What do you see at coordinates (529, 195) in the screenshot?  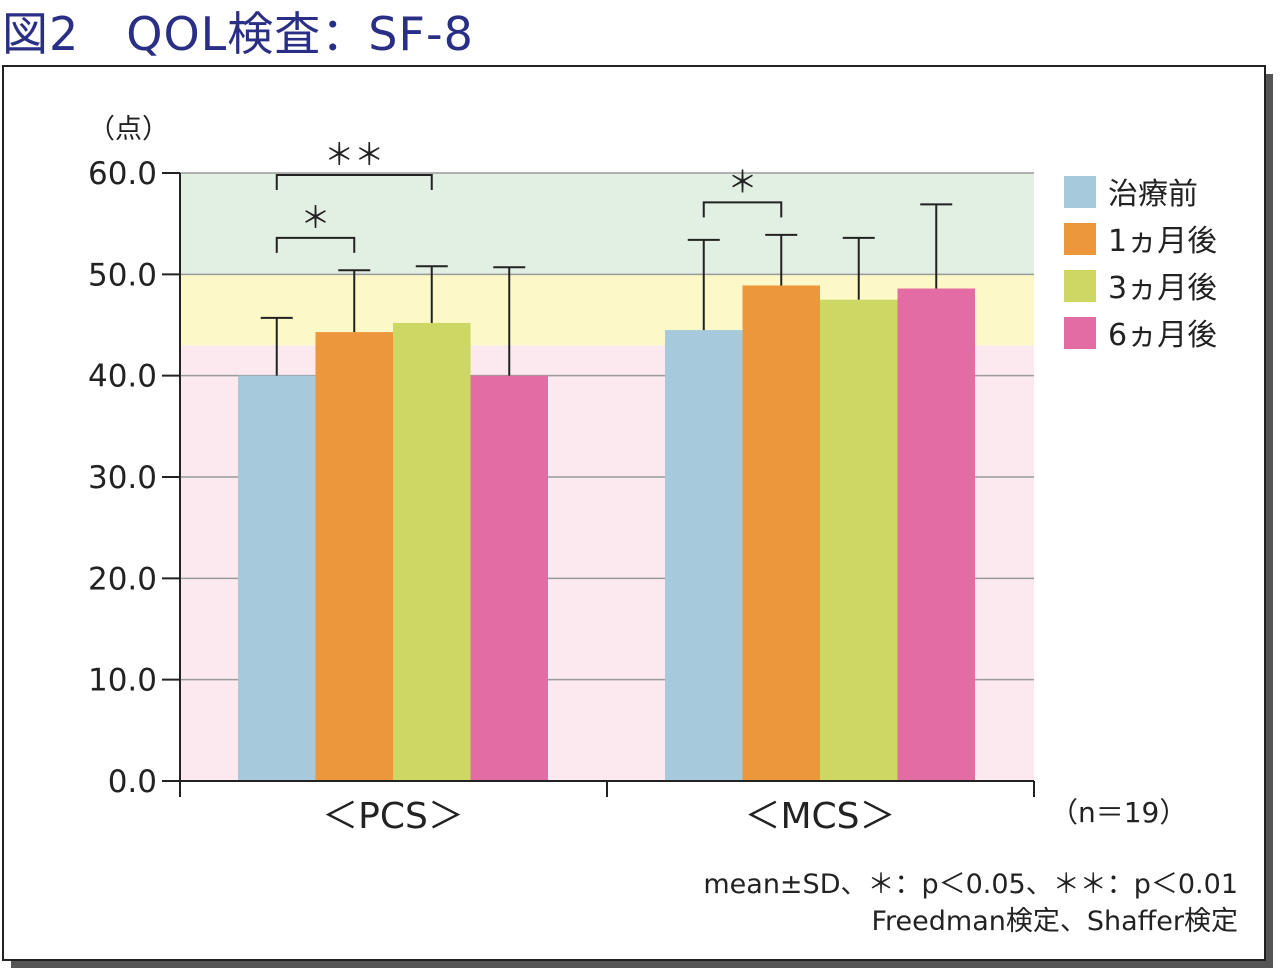 I see `significance-brackets: ＊＊＊＊` at bounding box center [529, 195].